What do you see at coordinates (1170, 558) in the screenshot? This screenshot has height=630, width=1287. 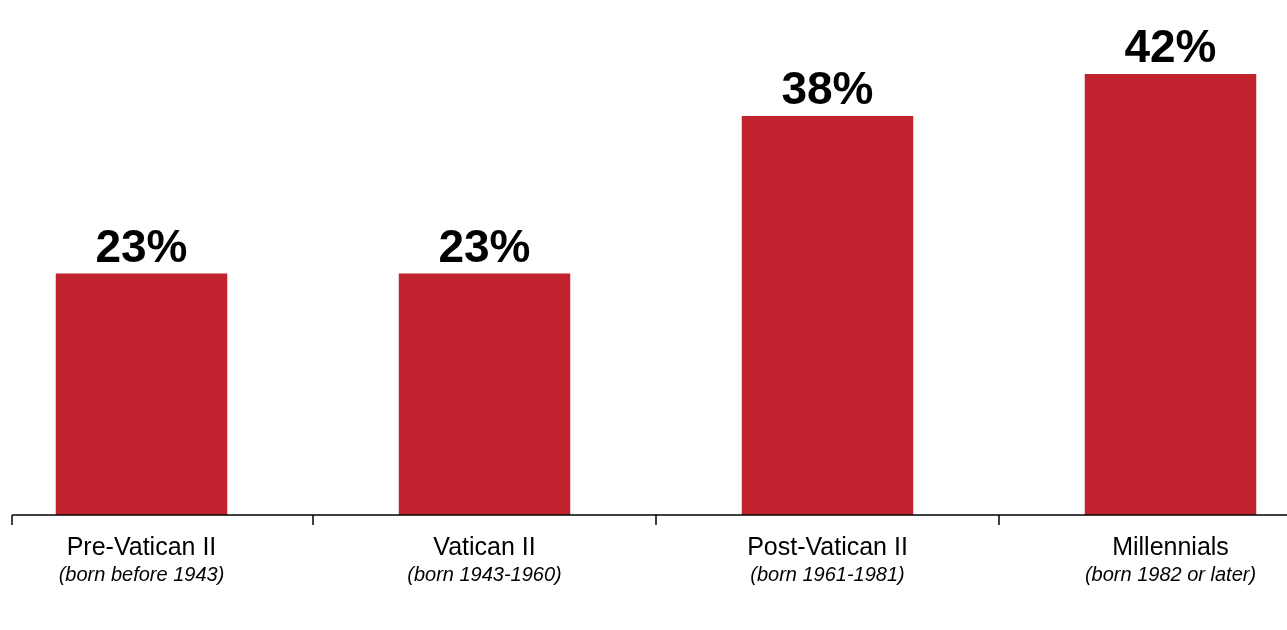 I see `x-tick-label: Millennials (born 1982 or later)` at bounding box center [1170, 558].